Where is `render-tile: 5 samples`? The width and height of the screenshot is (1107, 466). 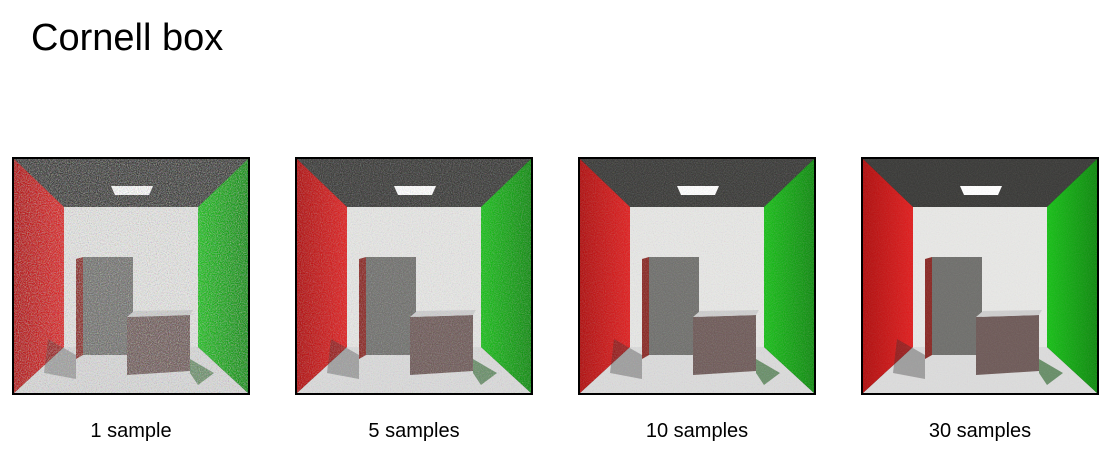
render-tile: 5 samples is located at coordinates (414, 299).